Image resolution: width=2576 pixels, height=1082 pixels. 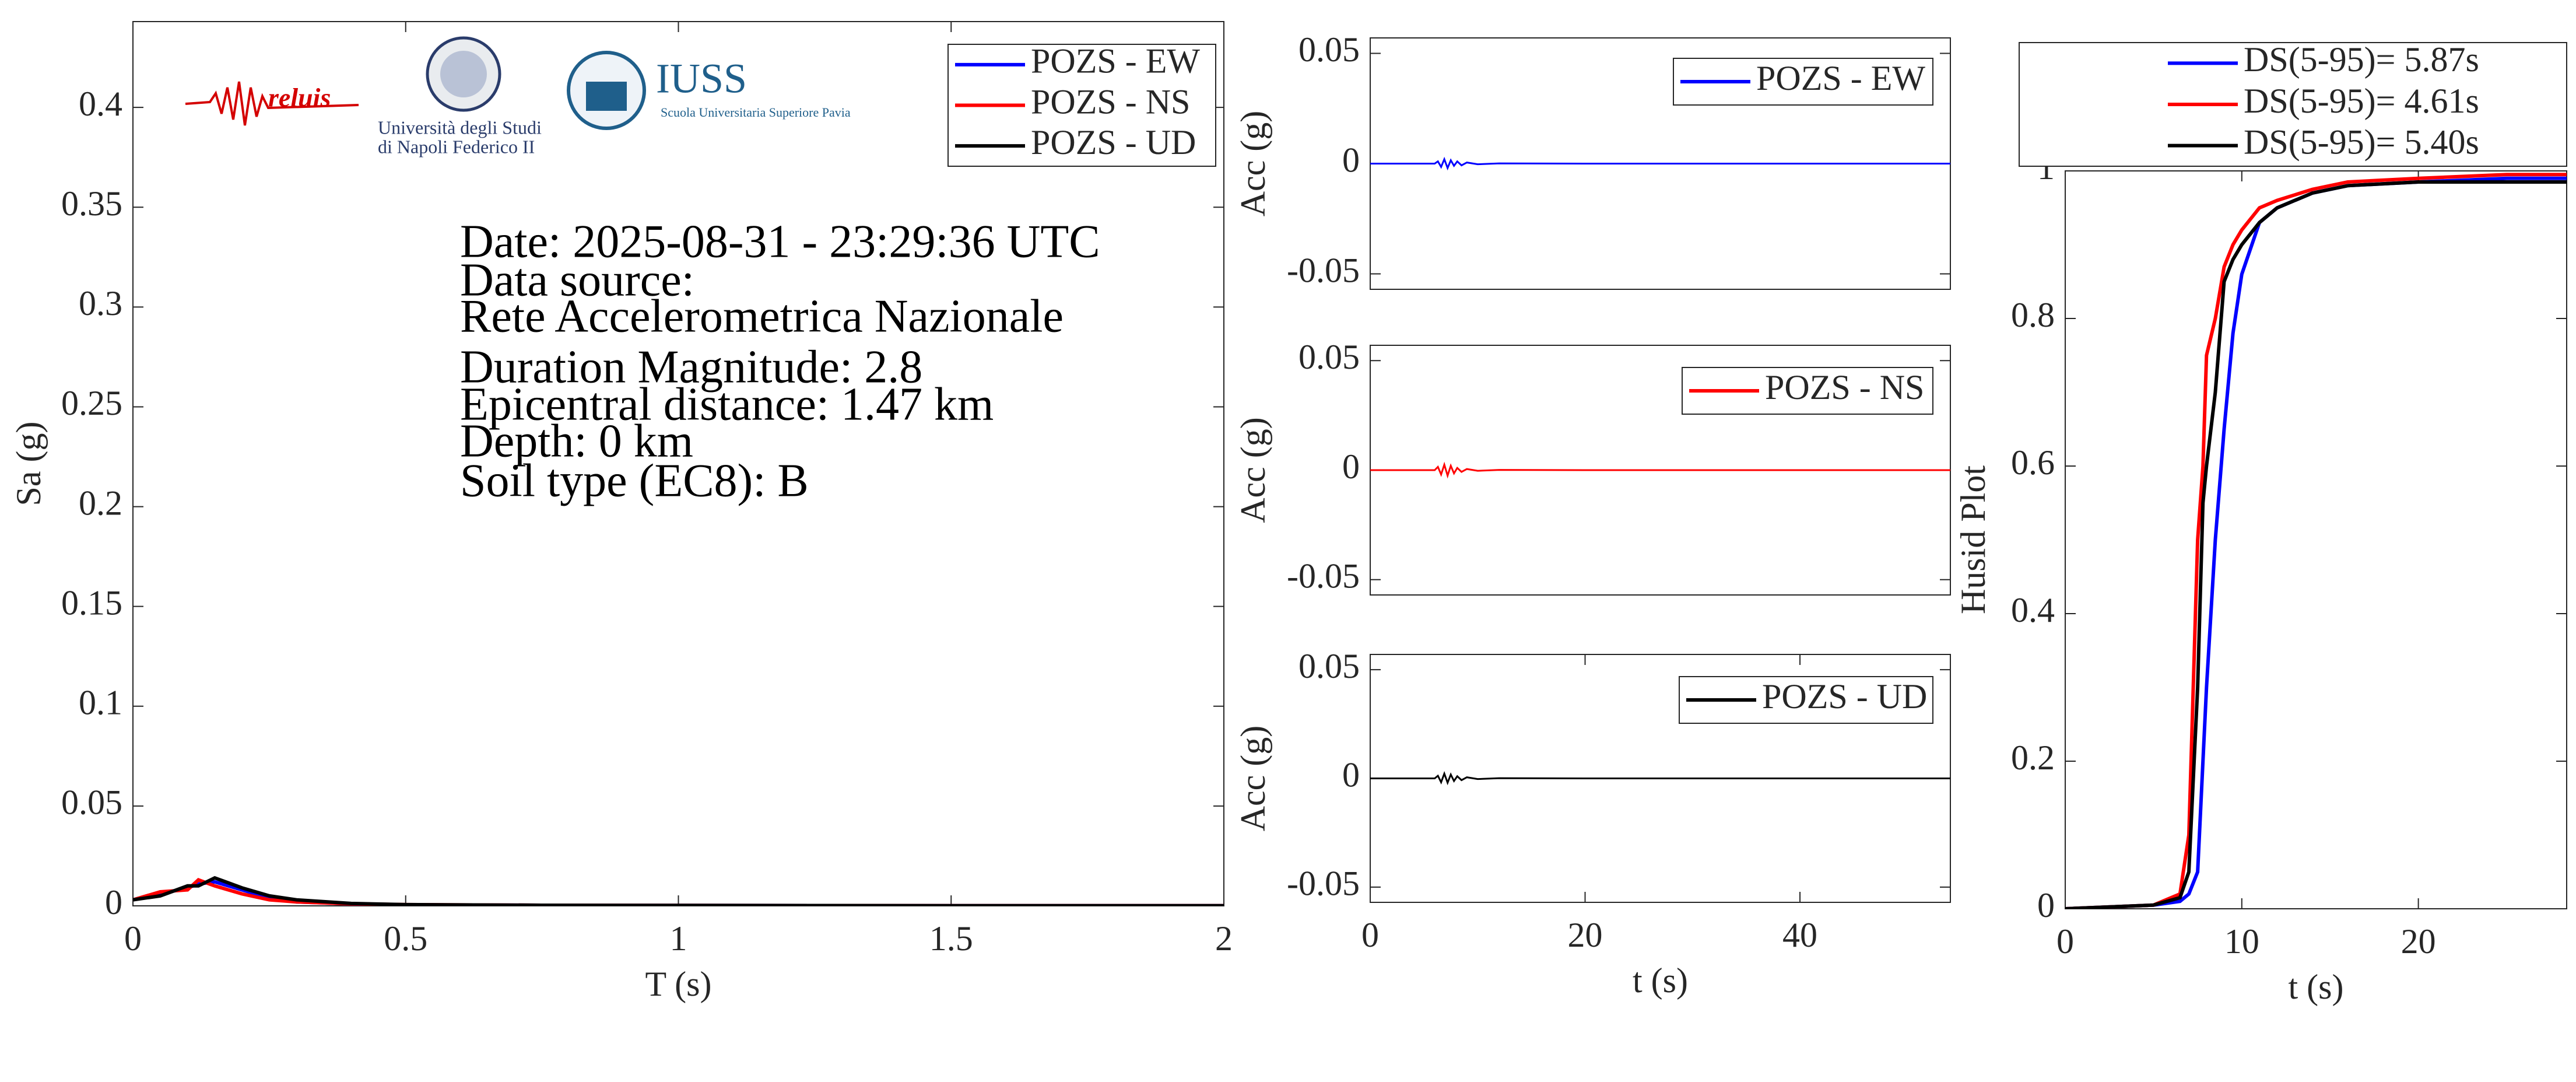 What do you see at coordinates (28, 464) in the screenshot?
I see `y-axis-label: Sa (g)` at bounding box center [28, 464].